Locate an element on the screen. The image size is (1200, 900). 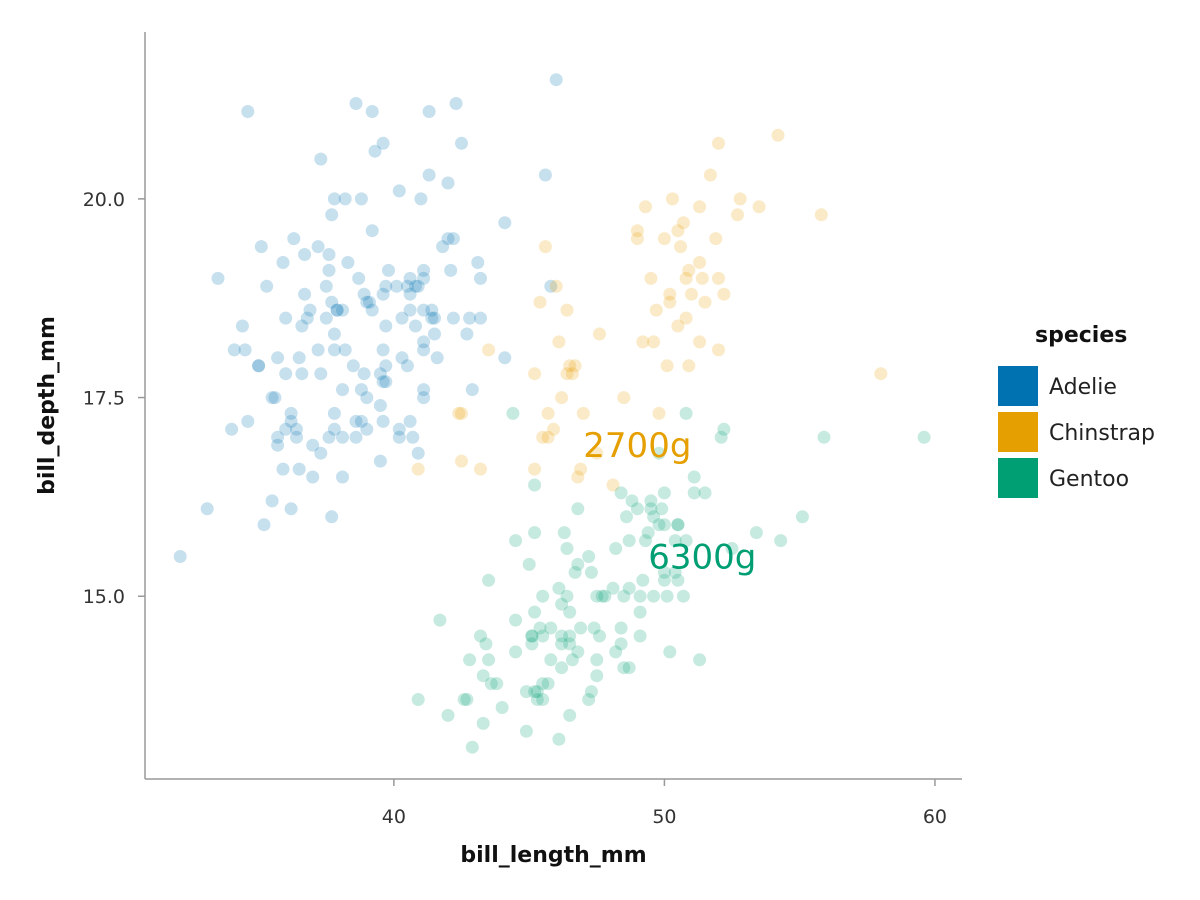
legend-swatch-chinstrap is located at coordinates (1018, 432).